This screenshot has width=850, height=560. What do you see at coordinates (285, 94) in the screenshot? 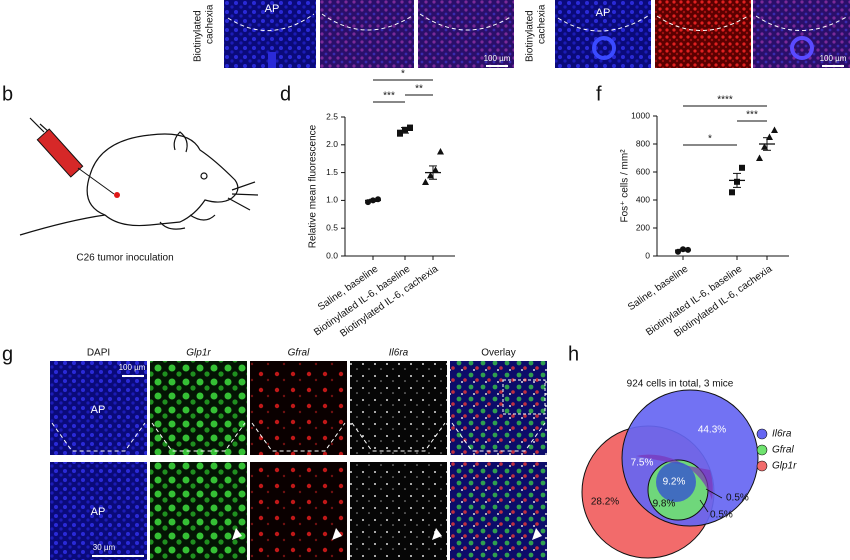
I see `panel-letter: d` at bounding box center [285, 94].